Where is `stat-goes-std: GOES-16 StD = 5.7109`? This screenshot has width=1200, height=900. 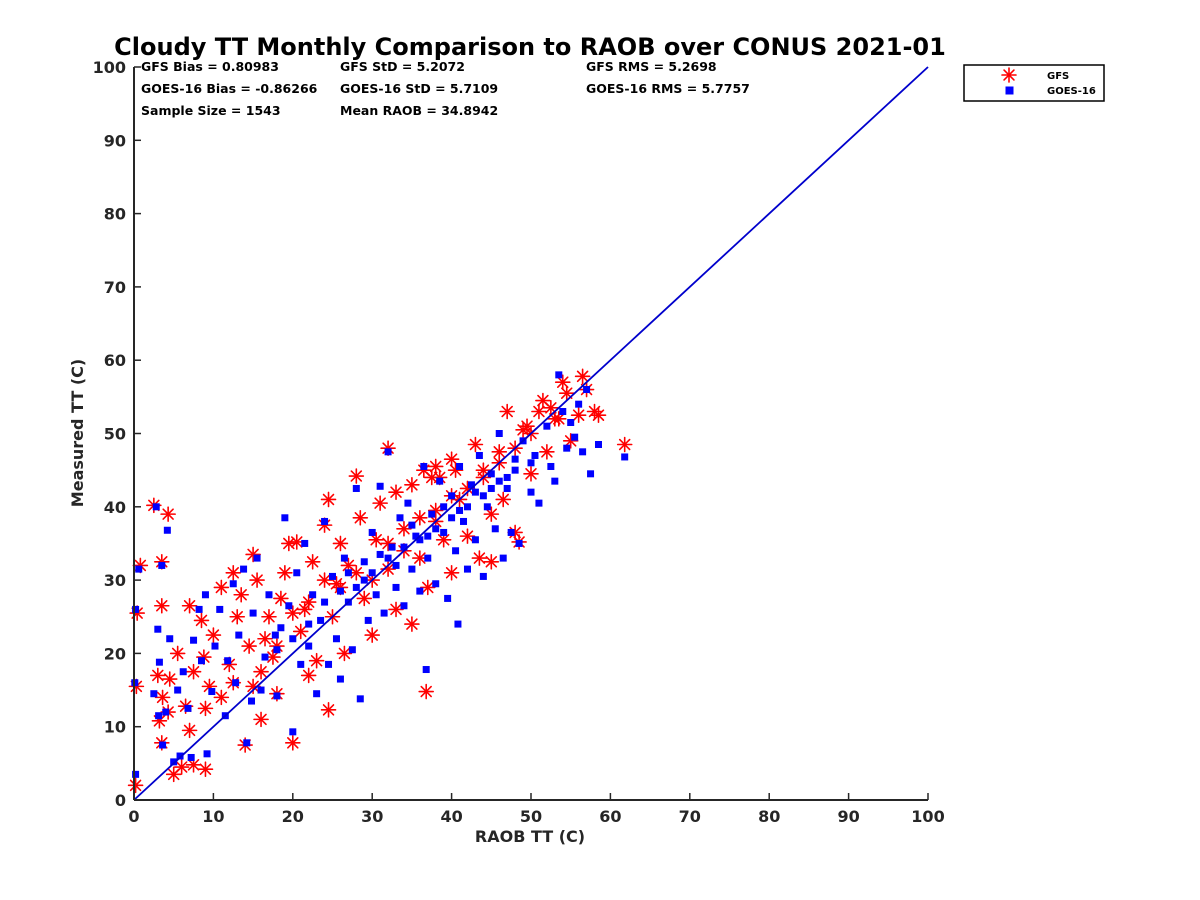 stat-goes-std: GOES-16 StD = 5.7109 is located at coordinates (419, 88).